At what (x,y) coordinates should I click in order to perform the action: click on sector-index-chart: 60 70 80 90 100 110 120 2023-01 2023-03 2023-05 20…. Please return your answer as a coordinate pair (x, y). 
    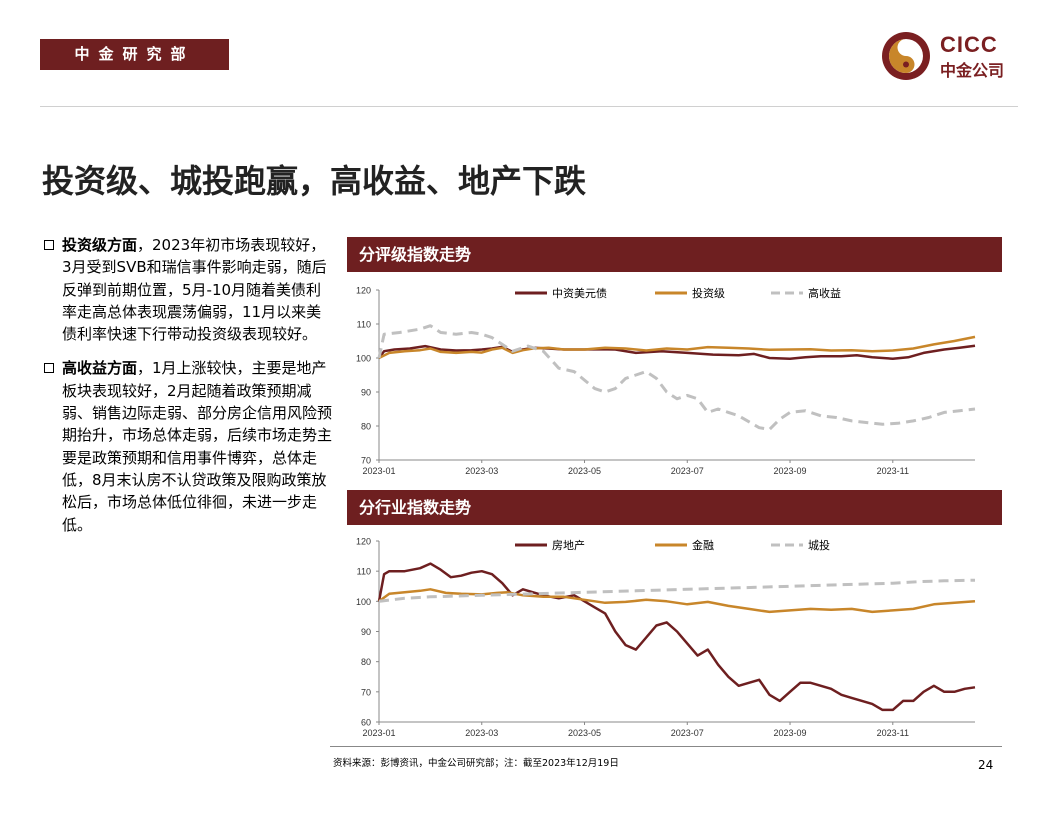
    Looking at the image, I should click on (666, 637).